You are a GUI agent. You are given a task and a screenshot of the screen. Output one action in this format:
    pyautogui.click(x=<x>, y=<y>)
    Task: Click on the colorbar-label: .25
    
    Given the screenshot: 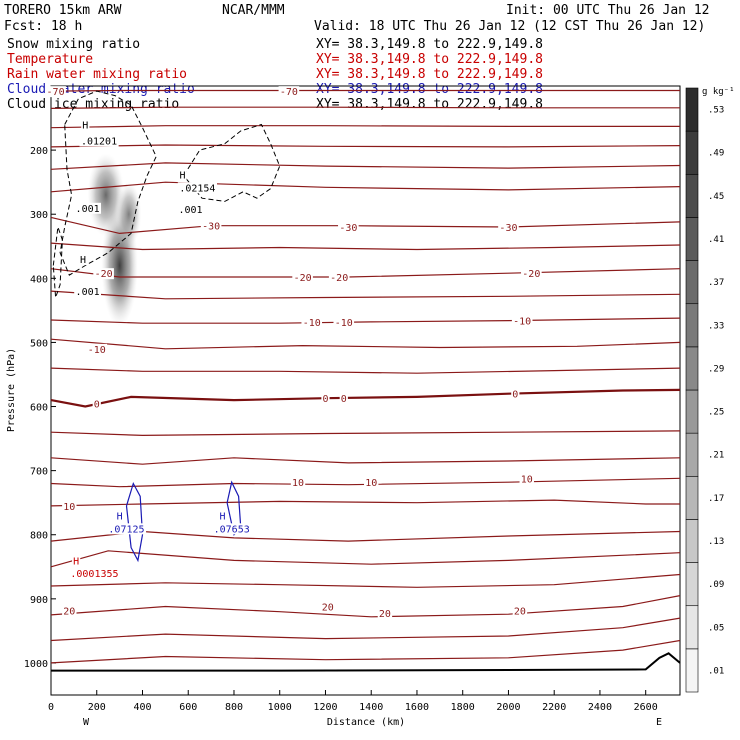 What is the action you would take?
    pyautogui.click(x=716, y=413)
    